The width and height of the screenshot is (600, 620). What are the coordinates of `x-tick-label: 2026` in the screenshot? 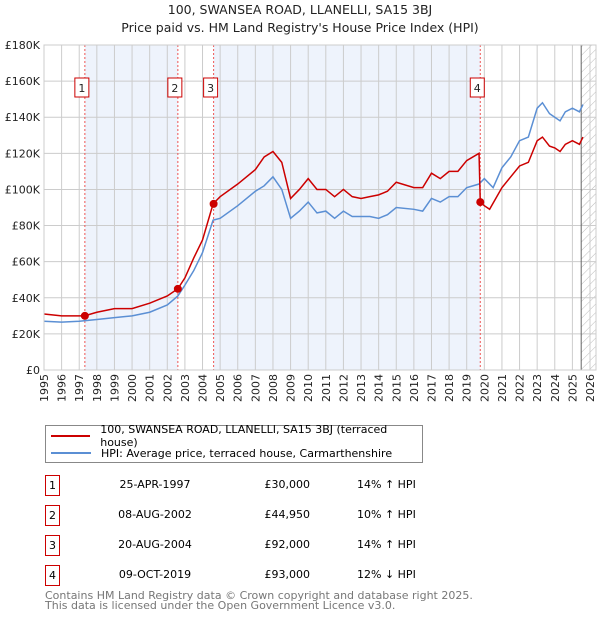 It's located at (590, 388).